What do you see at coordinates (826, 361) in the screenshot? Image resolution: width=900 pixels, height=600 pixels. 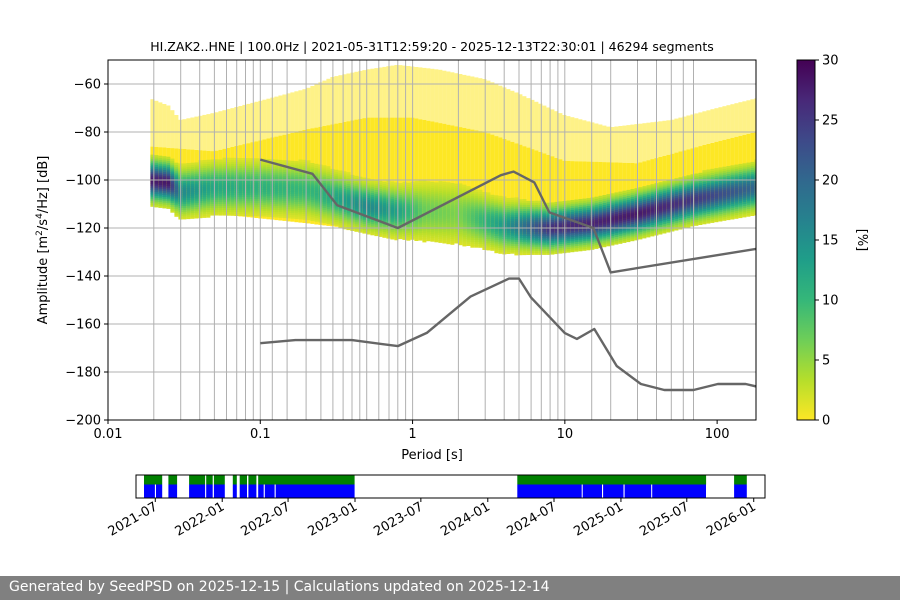 I see `colorbar-tick-label: 5` at bounding box center [826, 361].